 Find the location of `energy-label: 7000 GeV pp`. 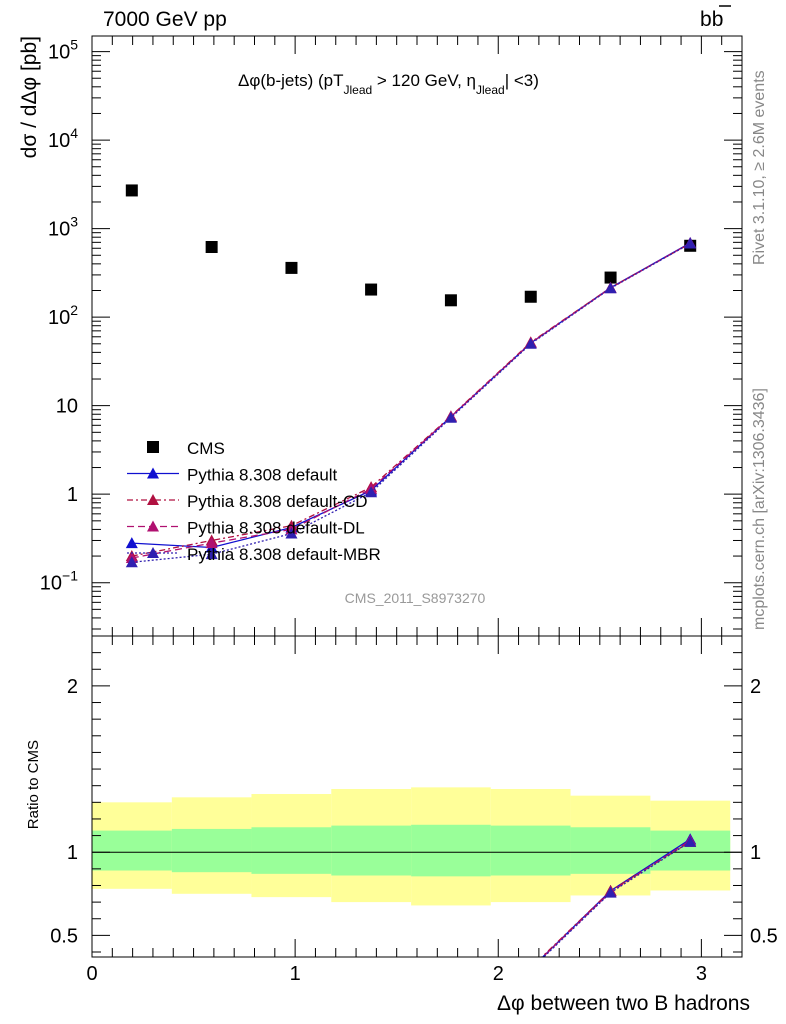

energy-label: 7000 GeV pp is located at coordinates (165, 19).